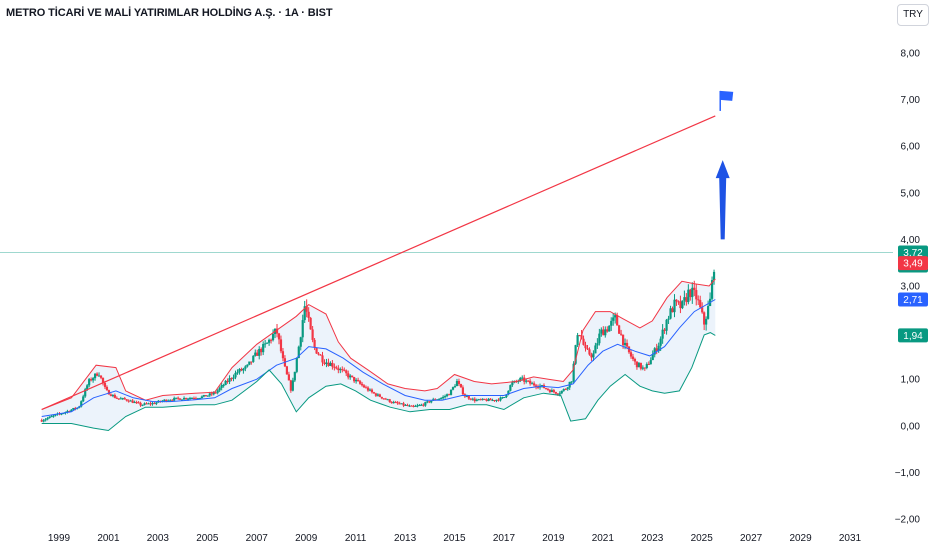  What do you see at coordinates (913, 253) in the screenshot?
I see `price-badge-label: 3,72` at bounding box center [913, 253].